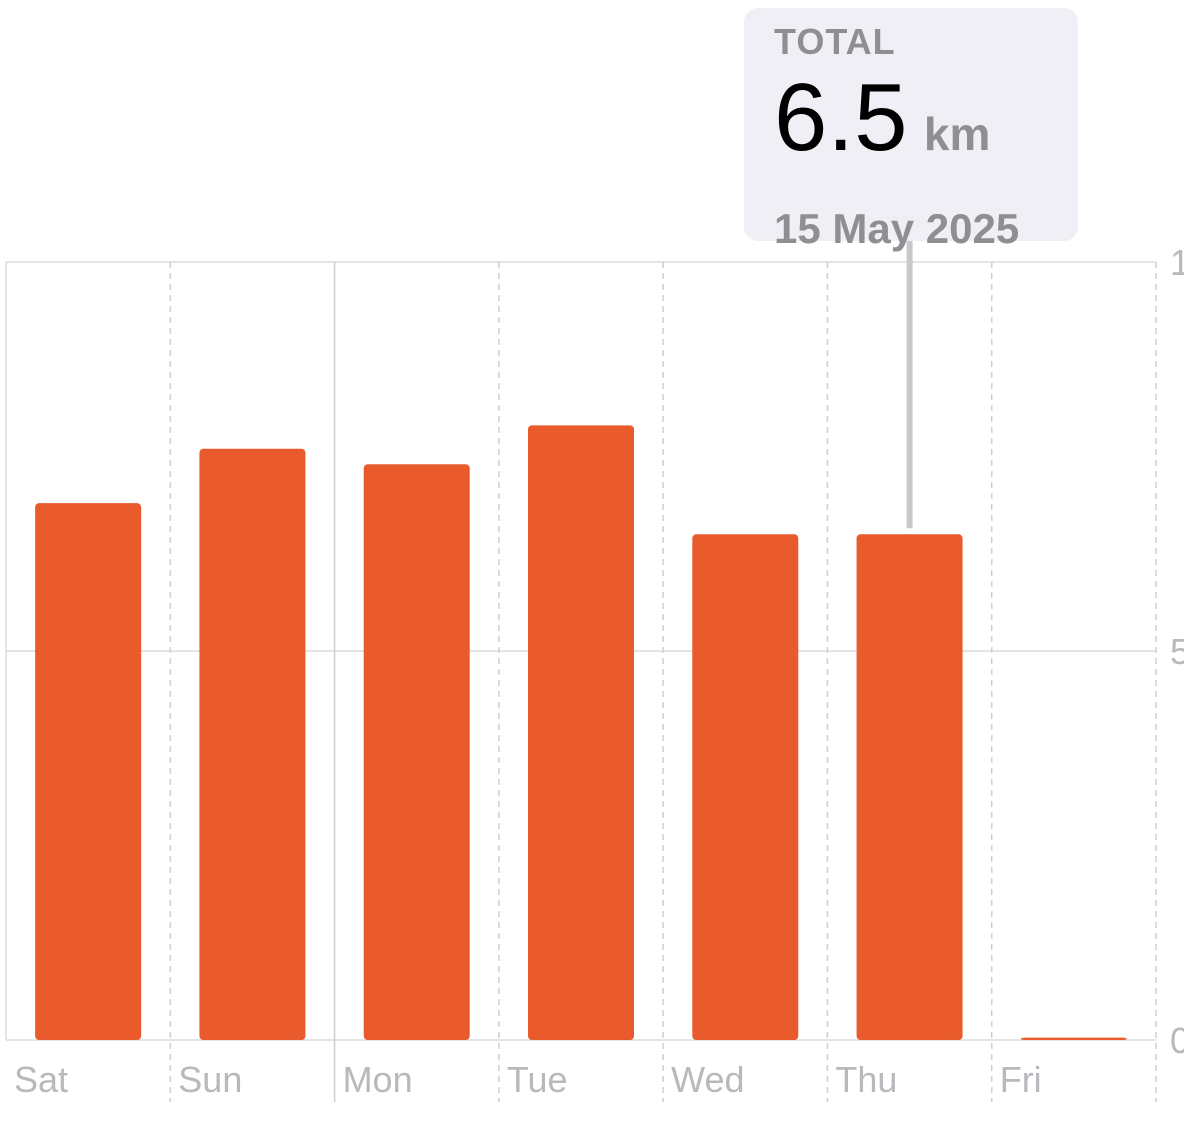 This screenshot has width=1184, height=1147. Describe the element at coordinates (866, 1079) in the screenshot. I see `x-tick-label: Thu` at that location.